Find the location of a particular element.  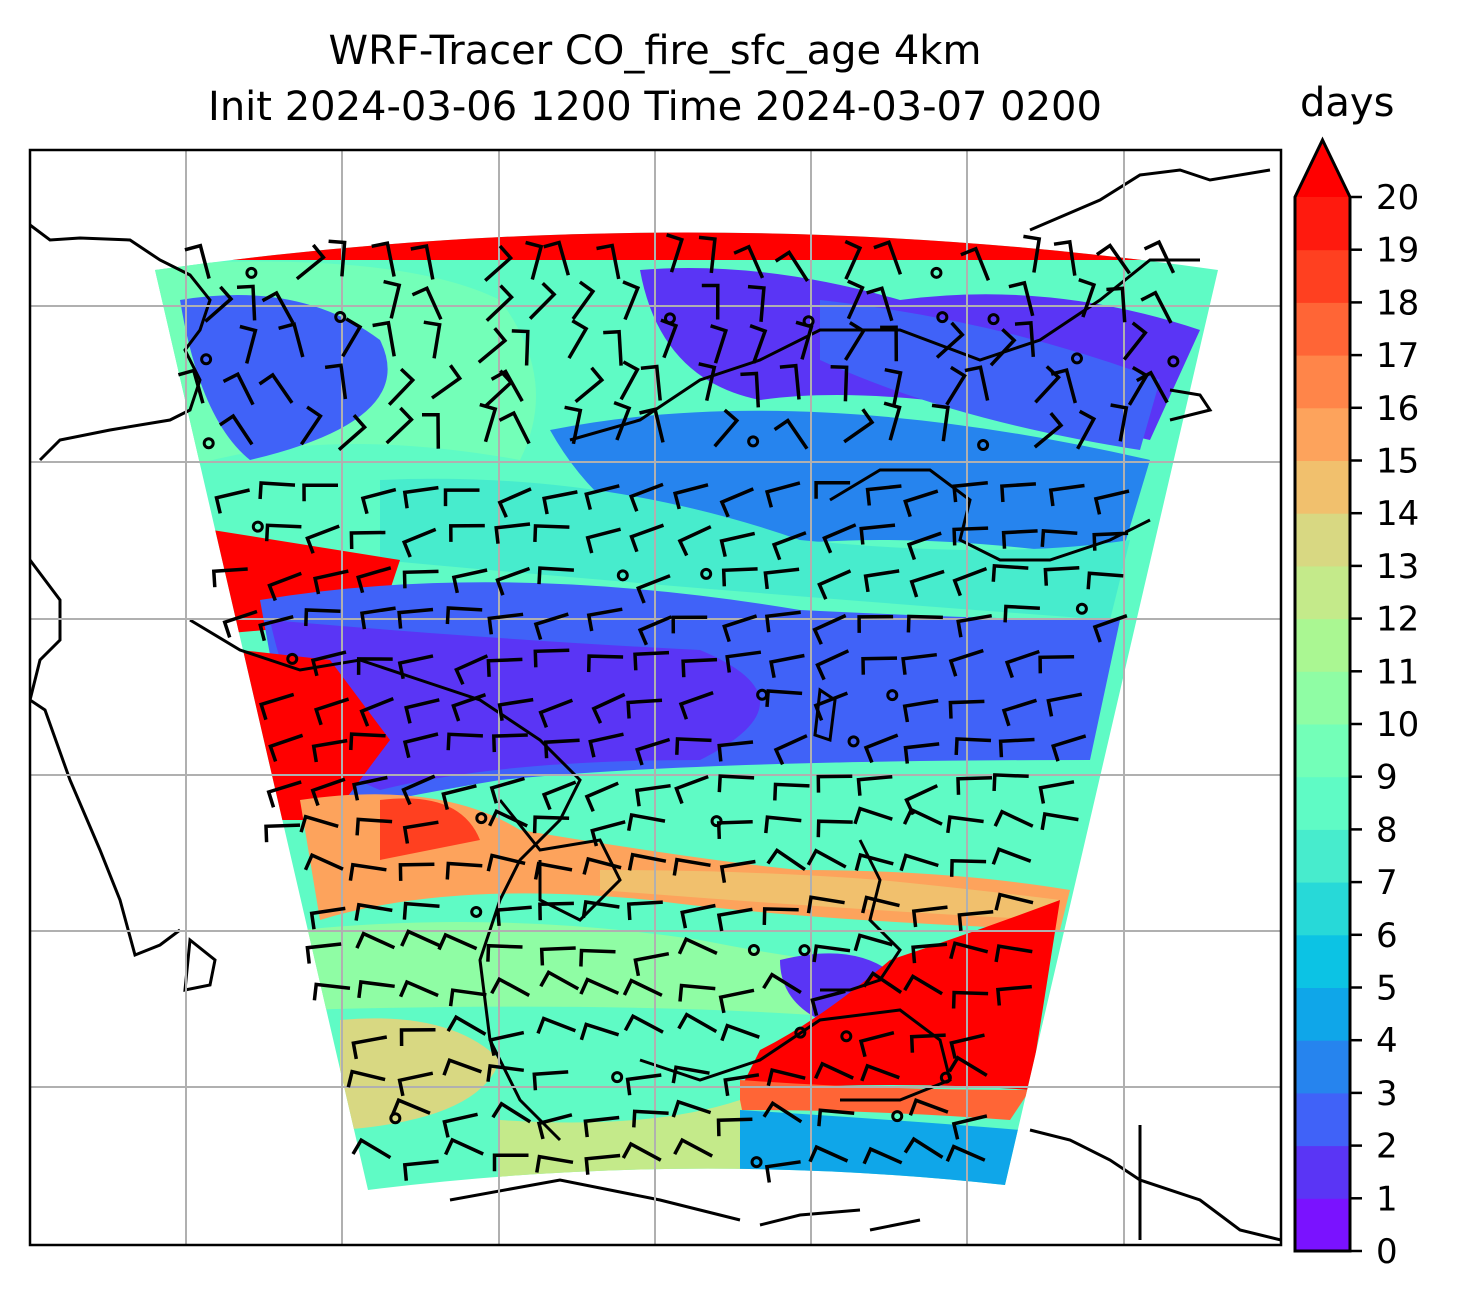

colorbar-tick-label: 20 is located at coordinates (1397, 198).